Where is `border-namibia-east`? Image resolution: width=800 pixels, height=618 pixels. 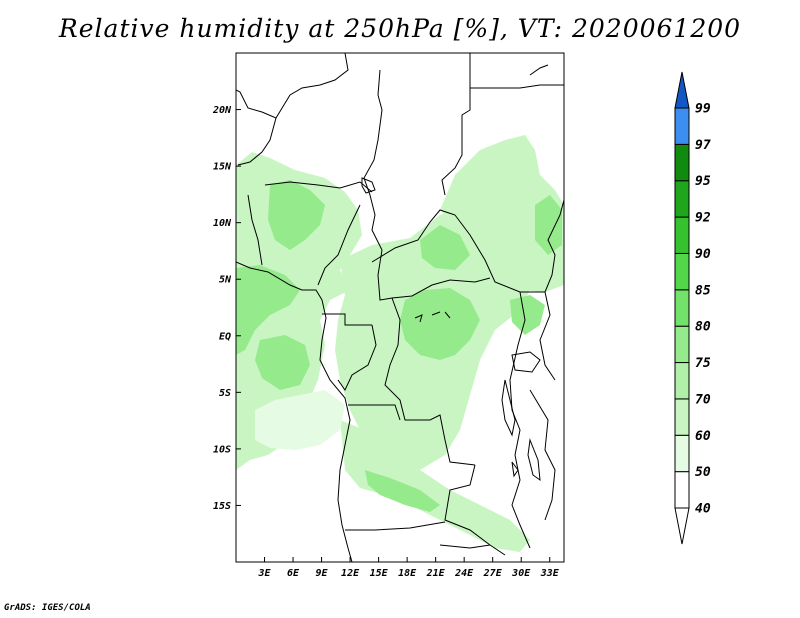 border-namibia-east is located at coordinates (465, 546).